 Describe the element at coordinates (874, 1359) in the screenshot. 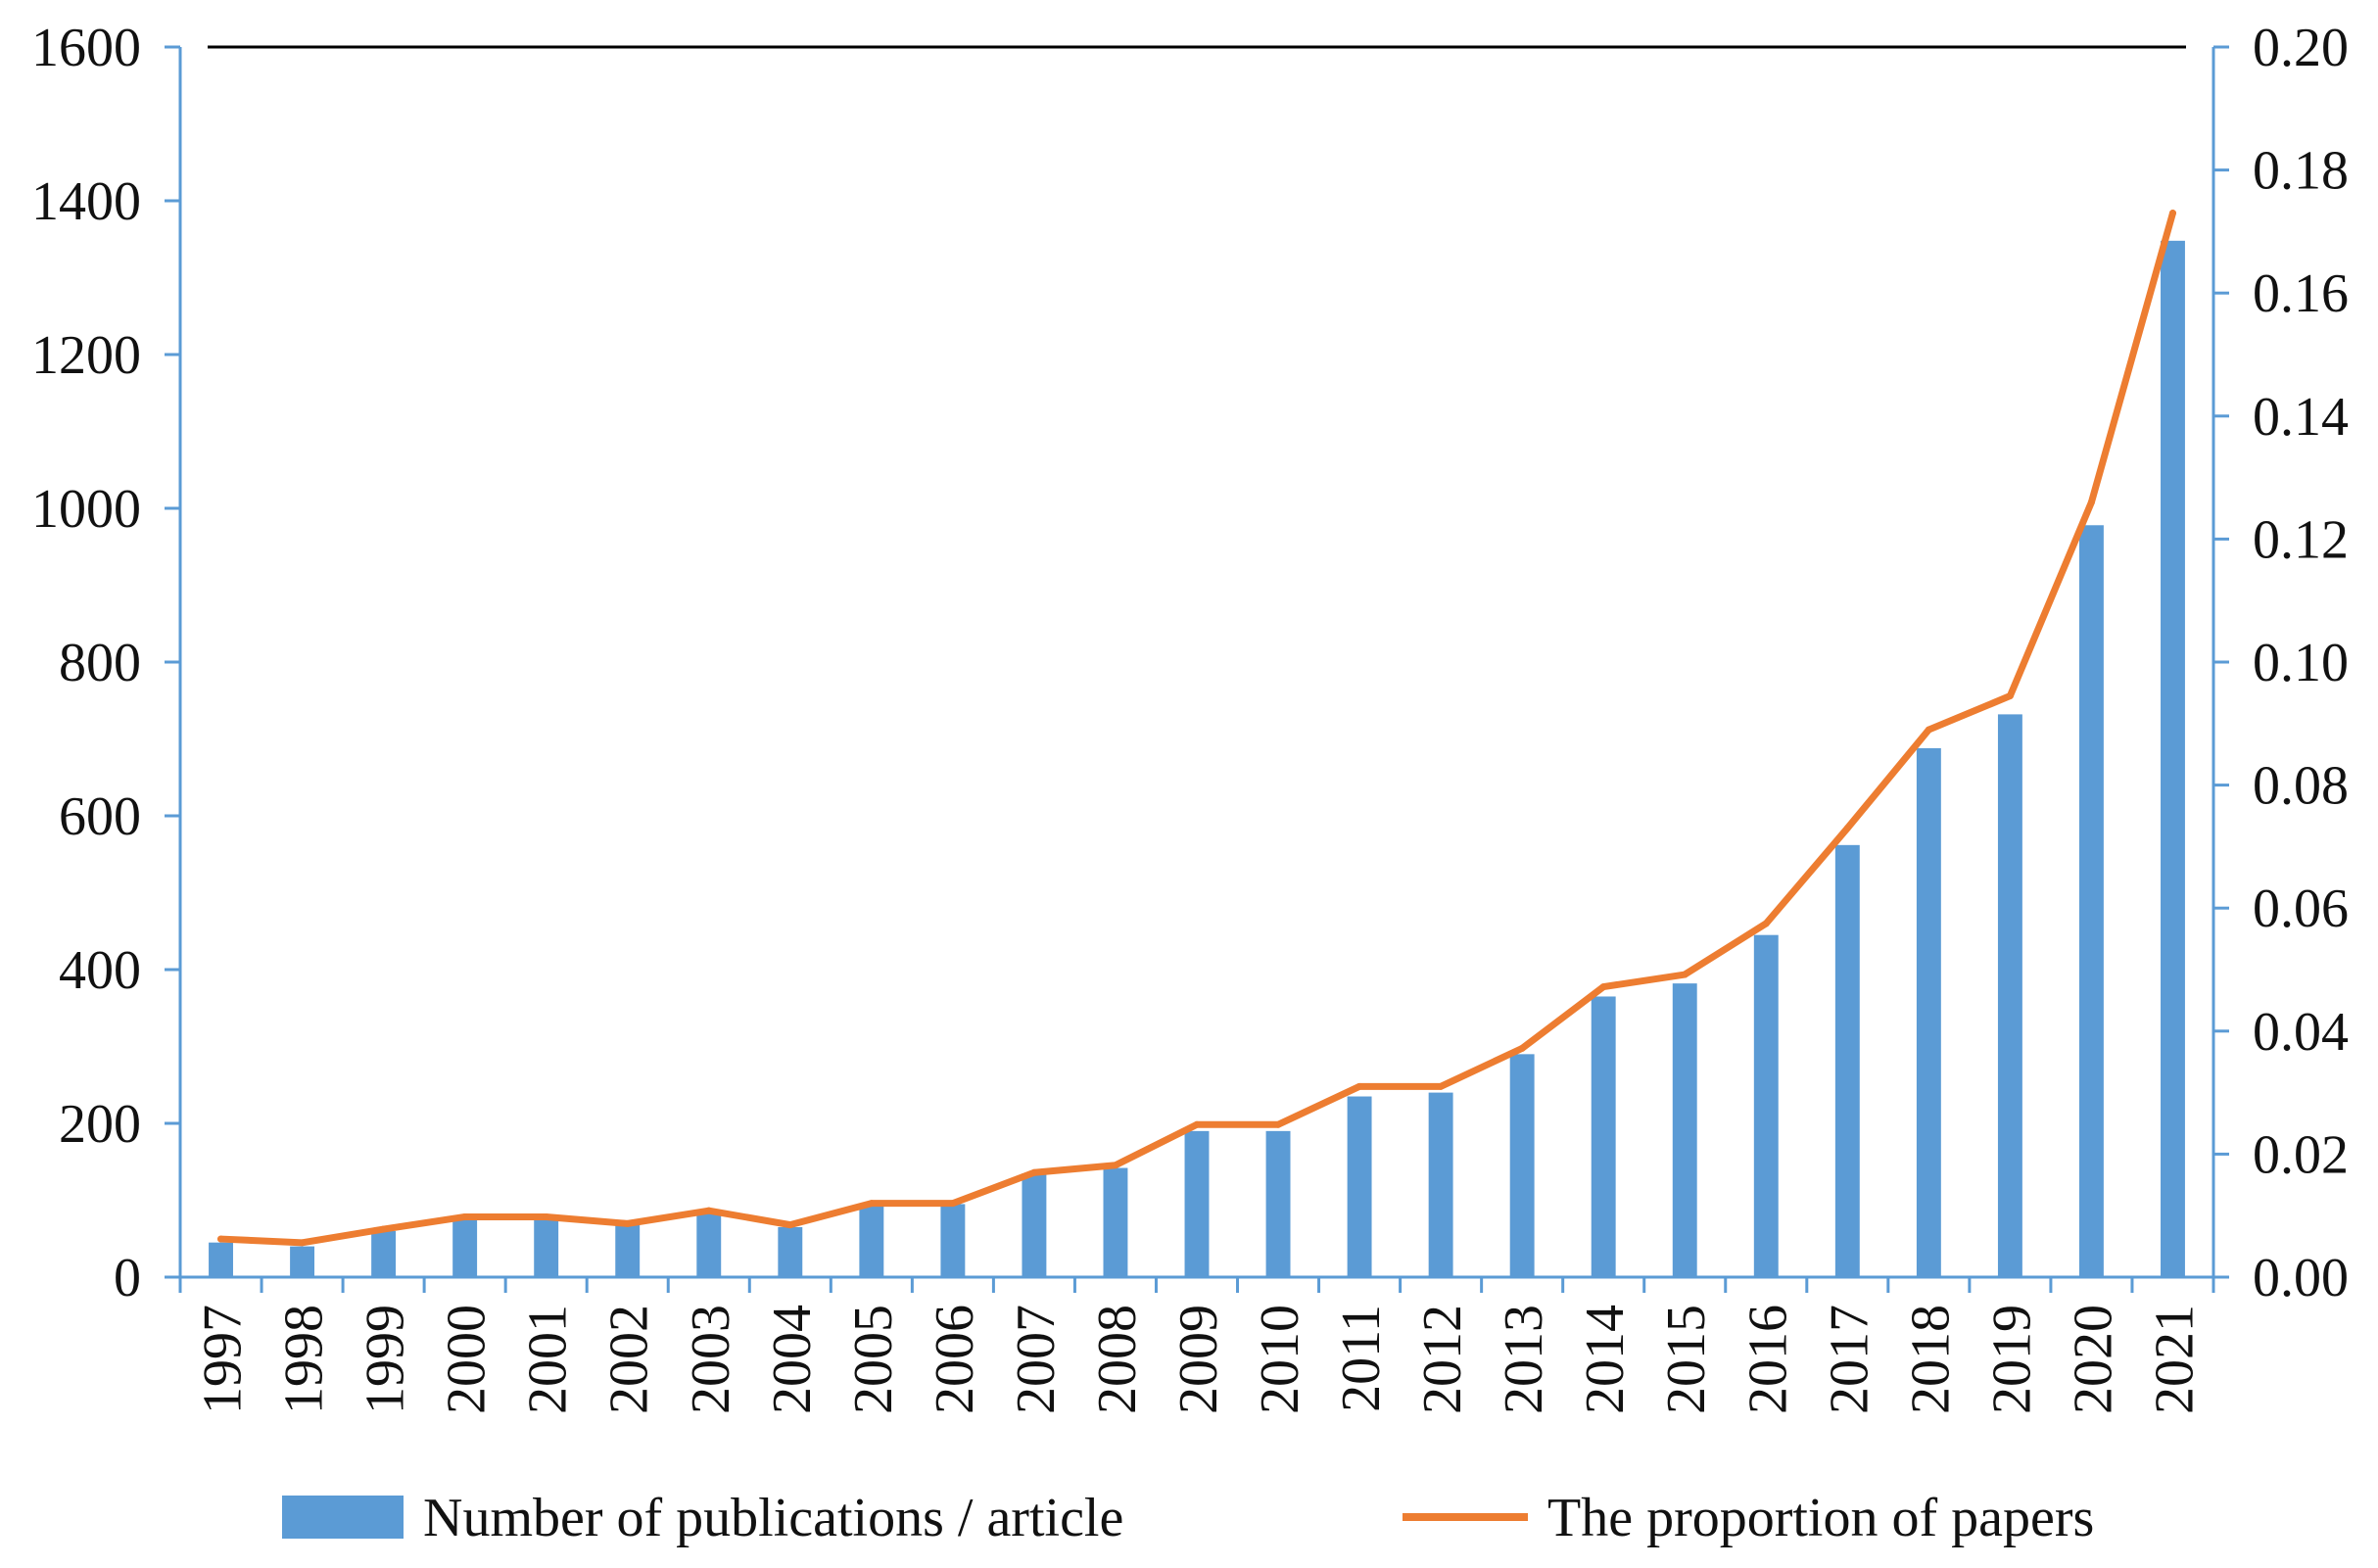

I see `x-tick-label: 2005` at that location.